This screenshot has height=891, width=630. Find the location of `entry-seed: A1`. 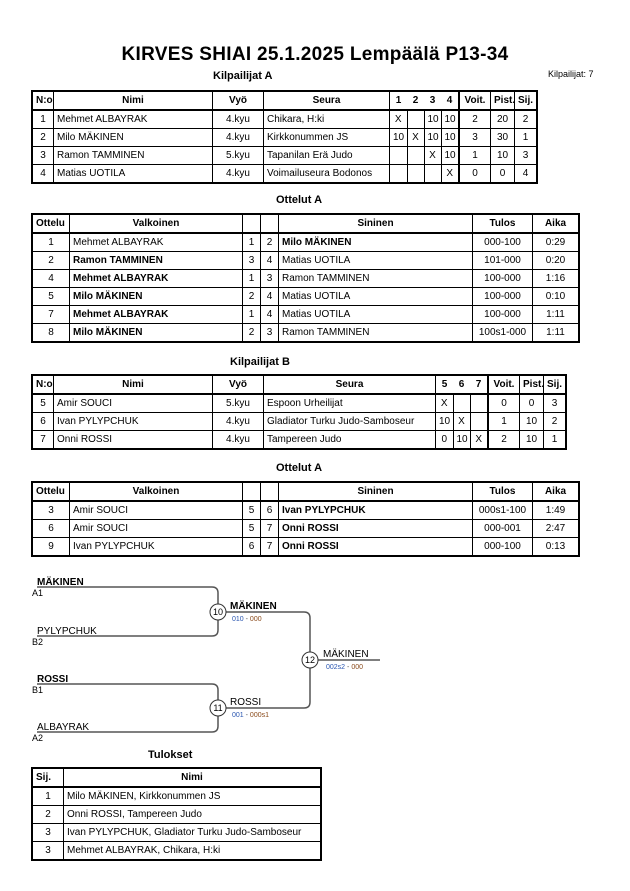

entry-seed: A1 is located at coordinates (37, 593).